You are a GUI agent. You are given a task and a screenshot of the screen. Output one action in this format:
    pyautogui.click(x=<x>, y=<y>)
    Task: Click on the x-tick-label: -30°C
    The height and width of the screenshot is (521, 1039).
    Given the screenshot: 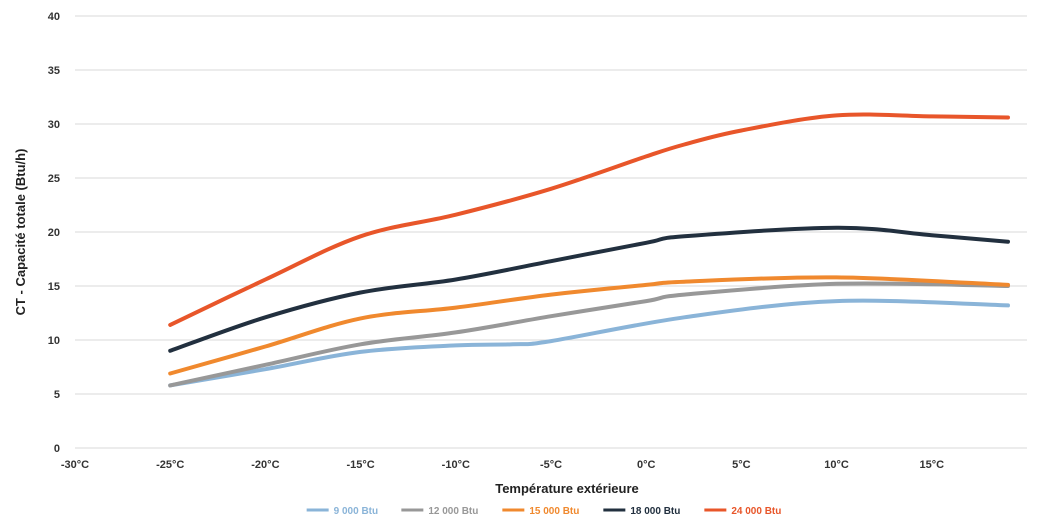 What is the action you would take?
    pyautogui.click(x=75, y=465)
    